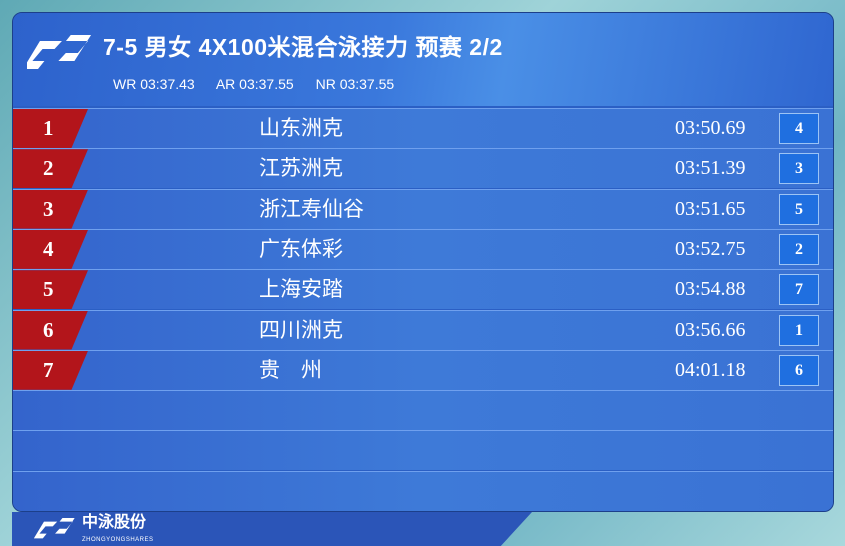 This screenshot has height=546, width=845. Describe the element at coordinates (799, 370) in the screenshot. I see `lane-number: 6` at that location.